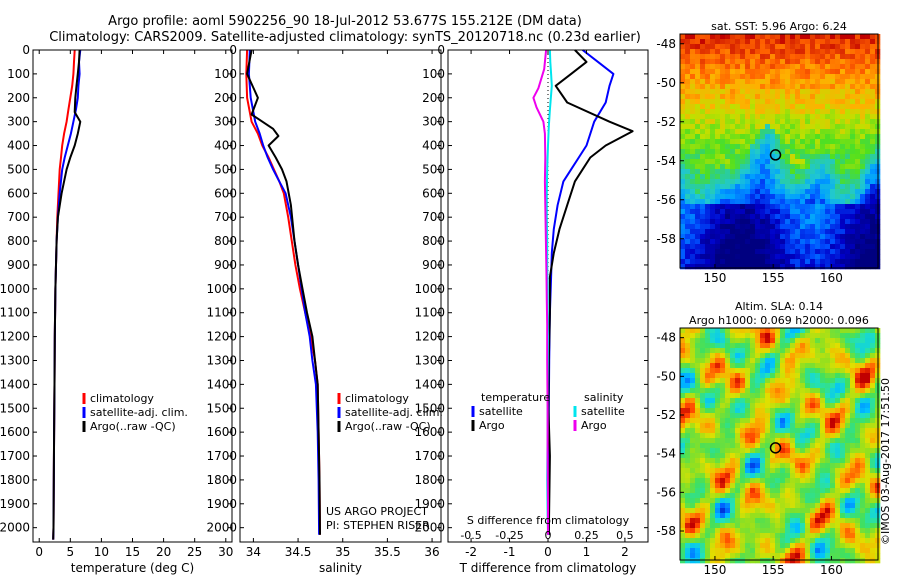 Image resolution: width=900 pixels, height=580 pixels. I want to click on y-tick-label: 1400, so click(429, 384).